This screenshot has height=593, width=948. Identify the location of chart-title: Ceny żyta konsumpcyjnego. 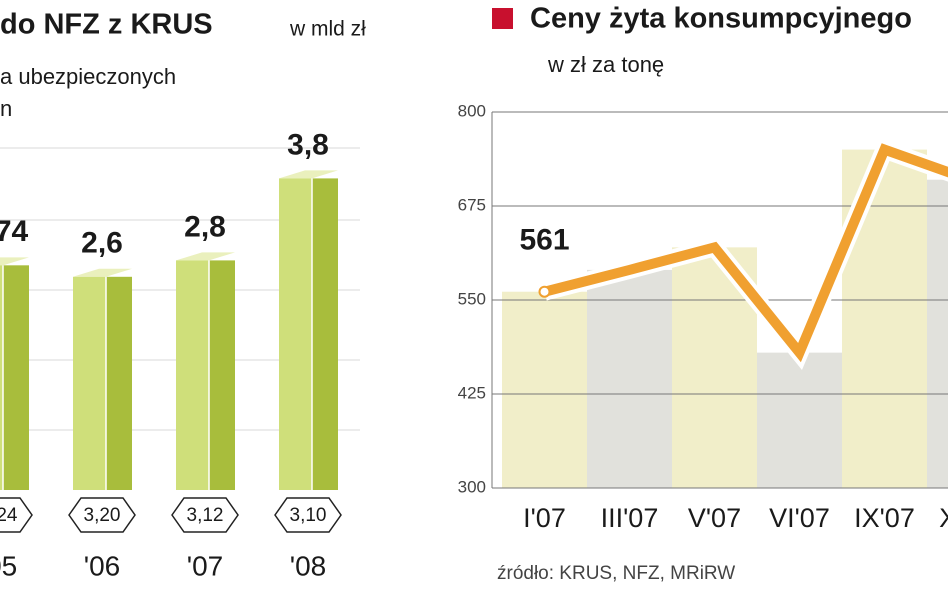
(721, 19).